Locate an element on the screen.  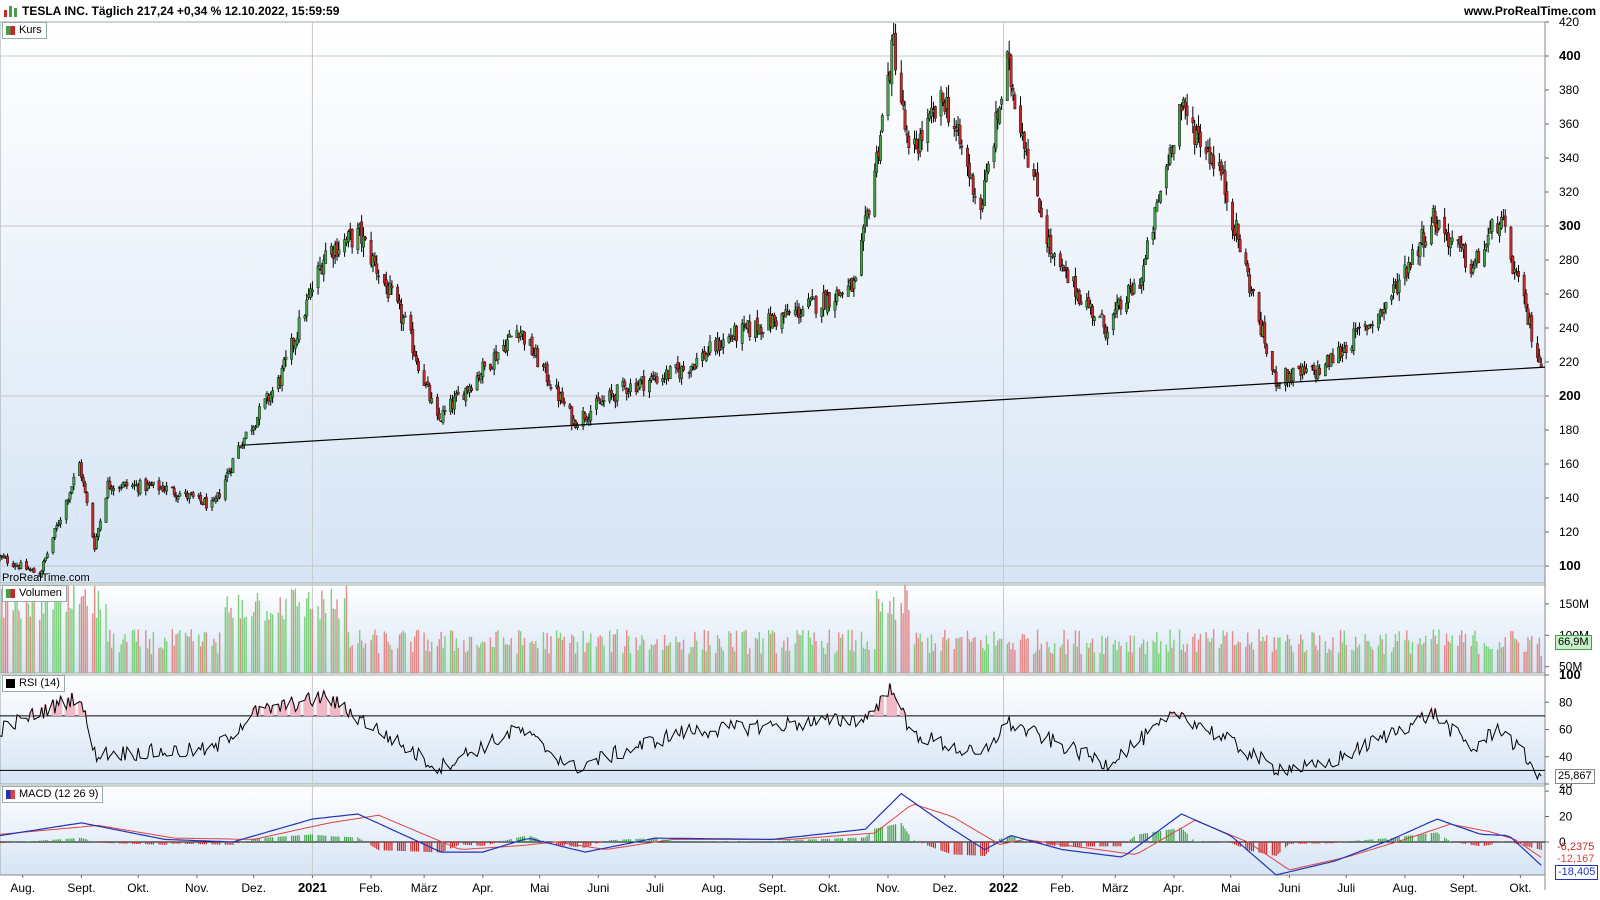
price-panel-label: Kurs is located at coordinates (24, 30).